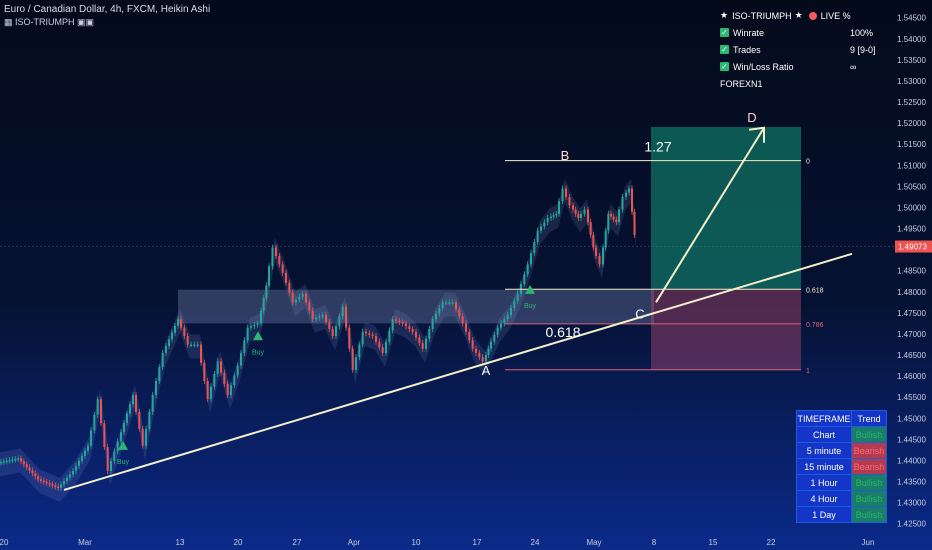  I want to click on indicator-settings-icon: ▣▣, so click(84, 22).